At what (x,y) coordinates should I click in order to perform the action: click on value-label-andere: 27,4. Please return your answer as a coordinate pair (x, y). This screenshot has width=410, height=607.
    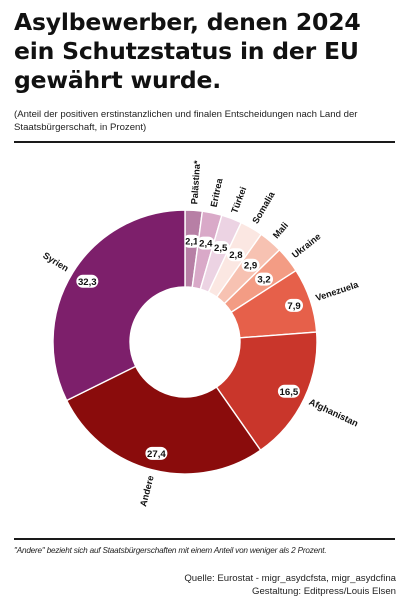
    Looking at the image, I should click on (156, 454).